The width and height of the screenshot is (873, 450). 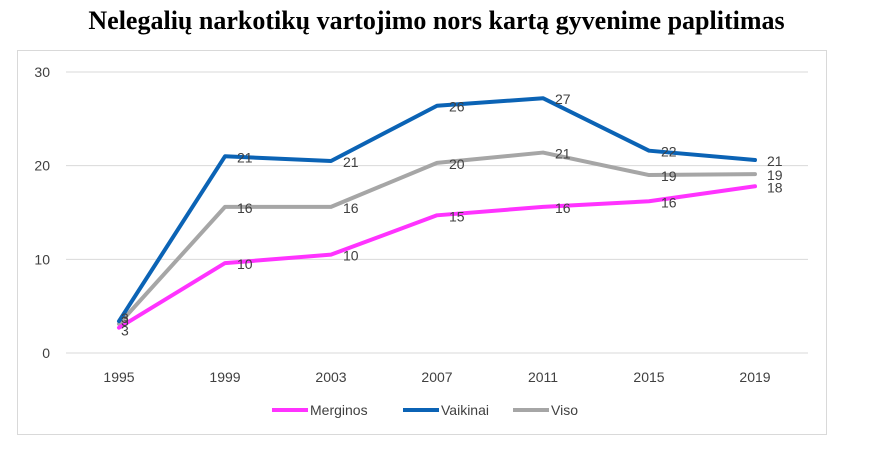 What do you see at coordinates (465, 410) in the screenshot?
I see `legend-label-vaikinai: Vaikinai` at bounding box center [465, 410].